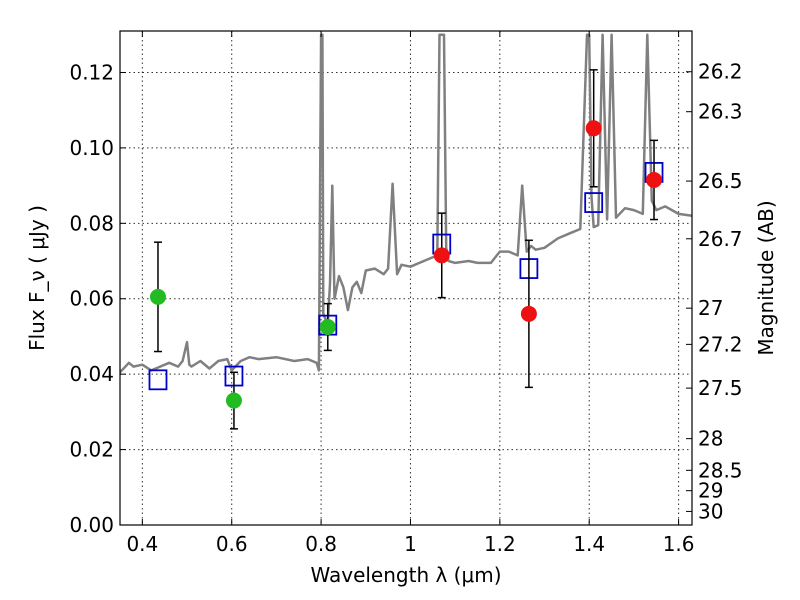  I want to click on x-tick-label: 0.4, so click(142, 544).